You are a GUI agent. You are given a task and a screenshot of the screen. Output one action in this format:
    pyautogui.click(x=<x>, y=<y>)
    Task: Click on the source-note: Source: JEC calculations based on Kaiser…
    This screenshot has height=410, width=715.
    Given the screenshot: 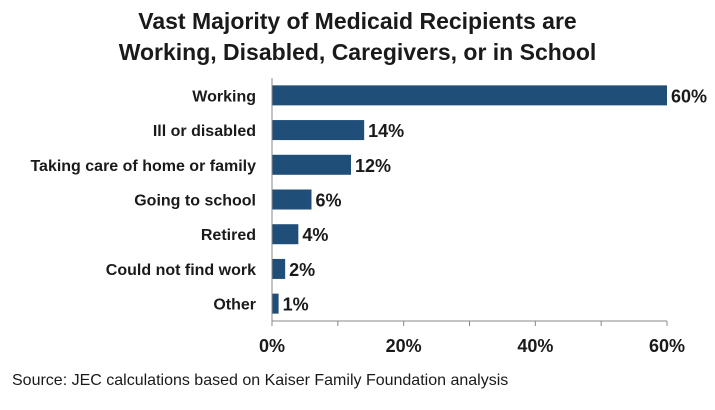 What is the action you would take?
    pyautogui.click(x=260, y=380)
    